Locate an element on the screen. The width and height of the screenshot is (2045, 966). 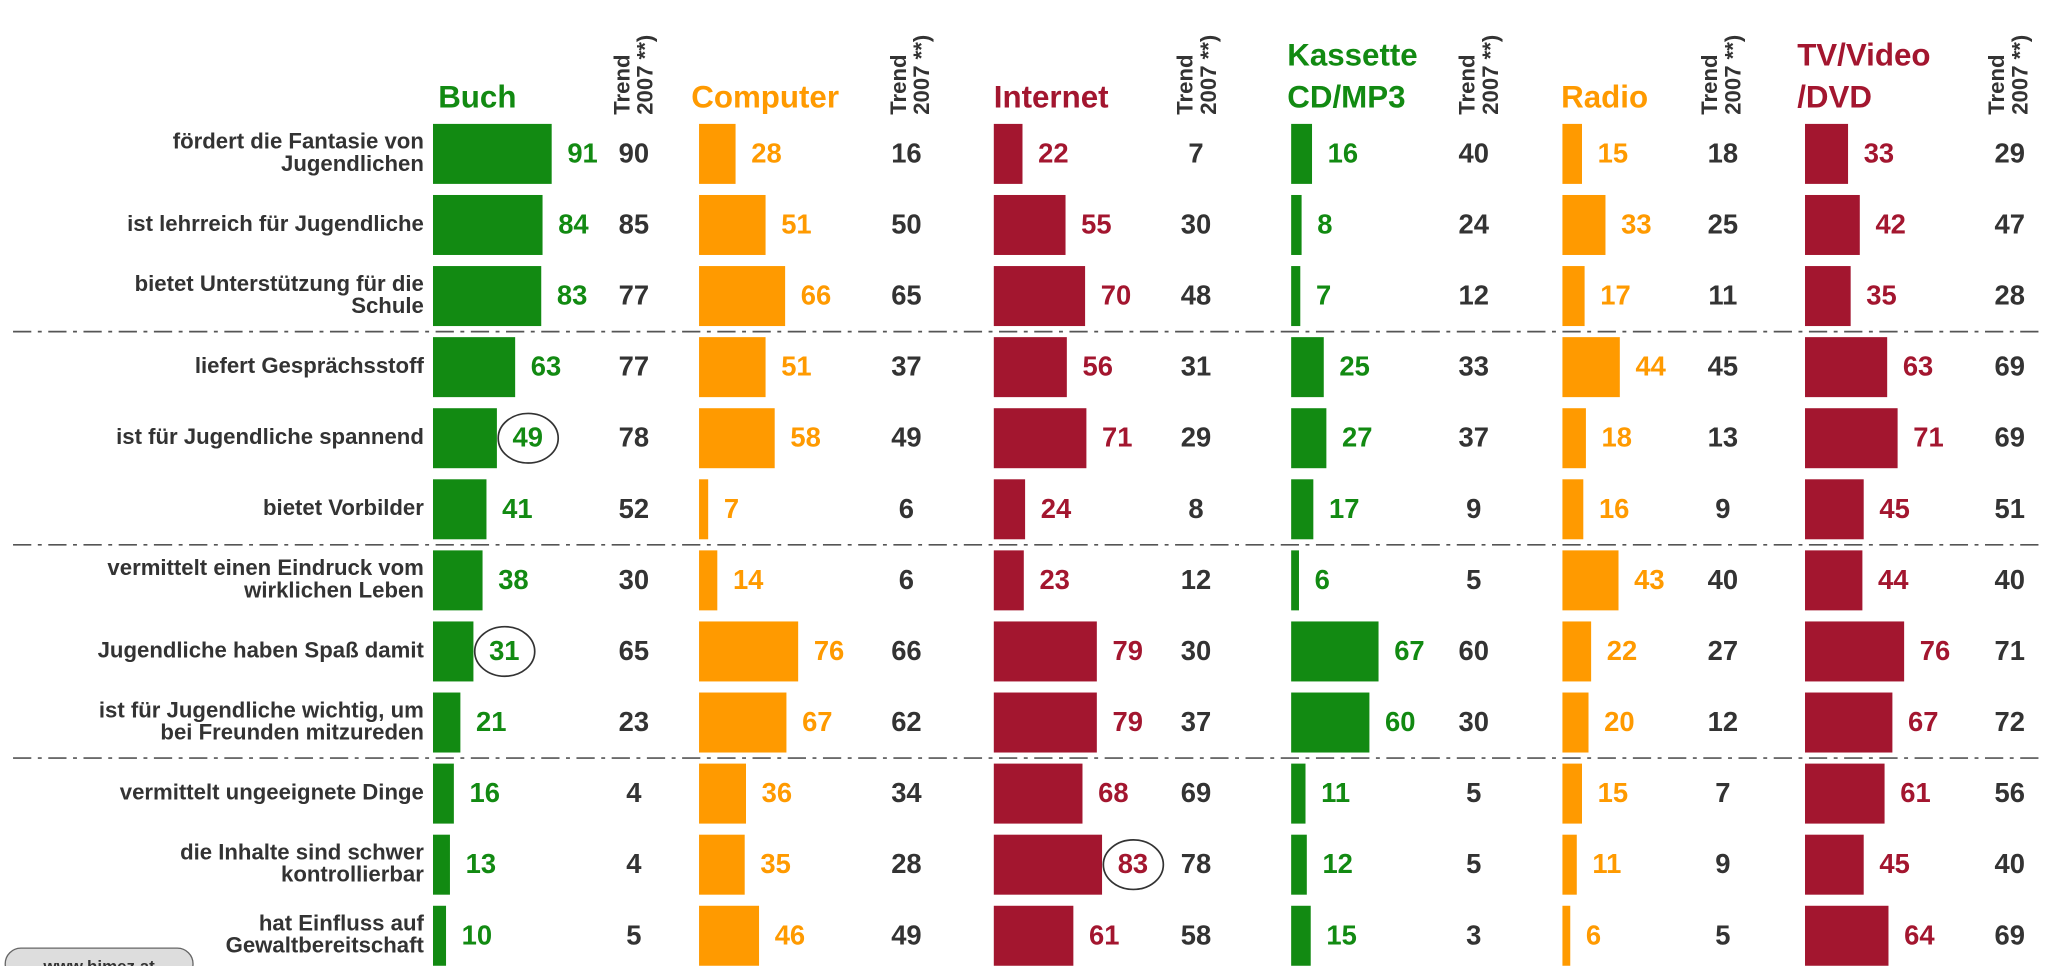
trend-value: 40 is located at coordinates (2010, 863).